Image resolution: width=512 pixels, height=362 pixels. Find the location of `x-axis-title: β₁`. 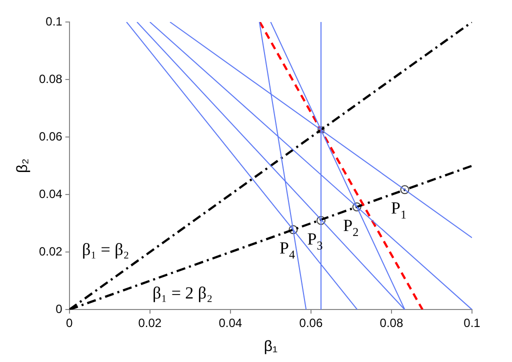

x-axis-title: β₁ is located at coordinates (271, 347).